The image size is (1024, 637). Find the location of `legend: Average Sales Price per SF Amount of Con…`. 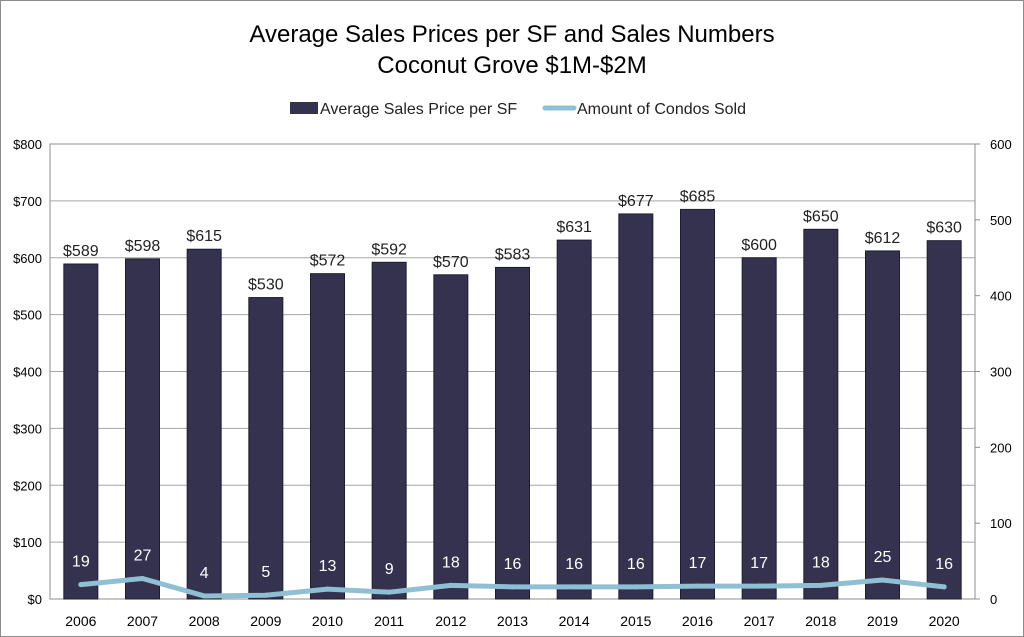

legend: Average Sales Price per SF Amount of Con… is located at coordinates (518, 109).